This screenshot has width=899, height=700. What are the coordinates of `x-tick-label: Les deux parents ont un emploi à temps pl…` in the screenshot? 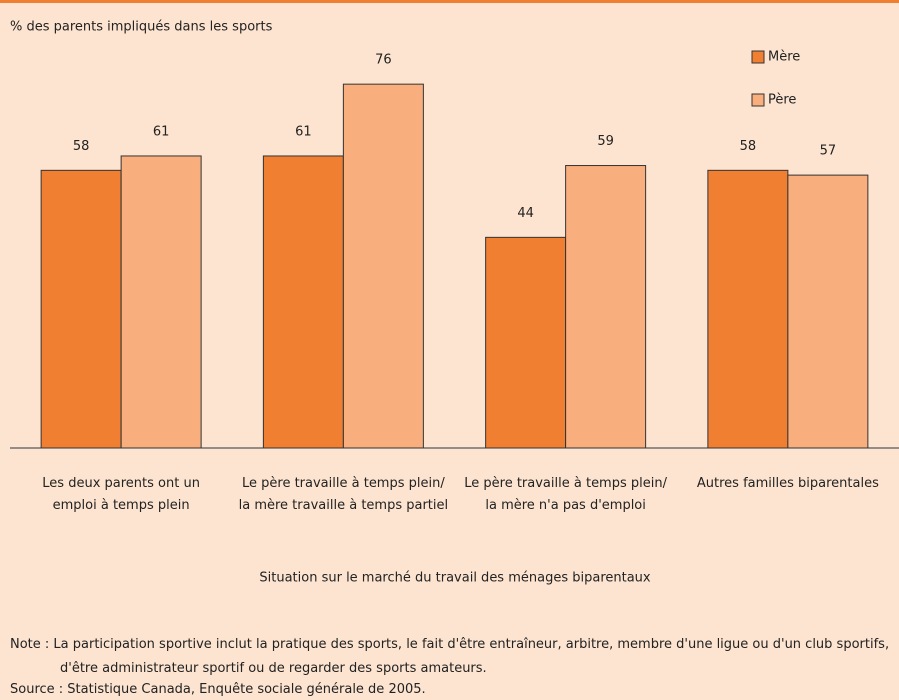 It's located at (121, 494).